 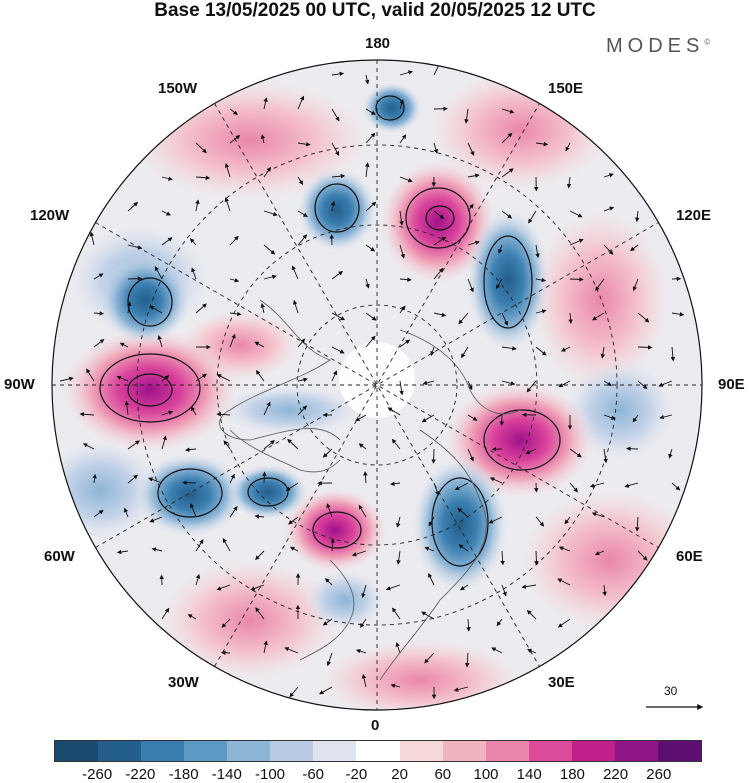 I want to click on longitude-label-150e: 150E, so click(x=566, y=88).